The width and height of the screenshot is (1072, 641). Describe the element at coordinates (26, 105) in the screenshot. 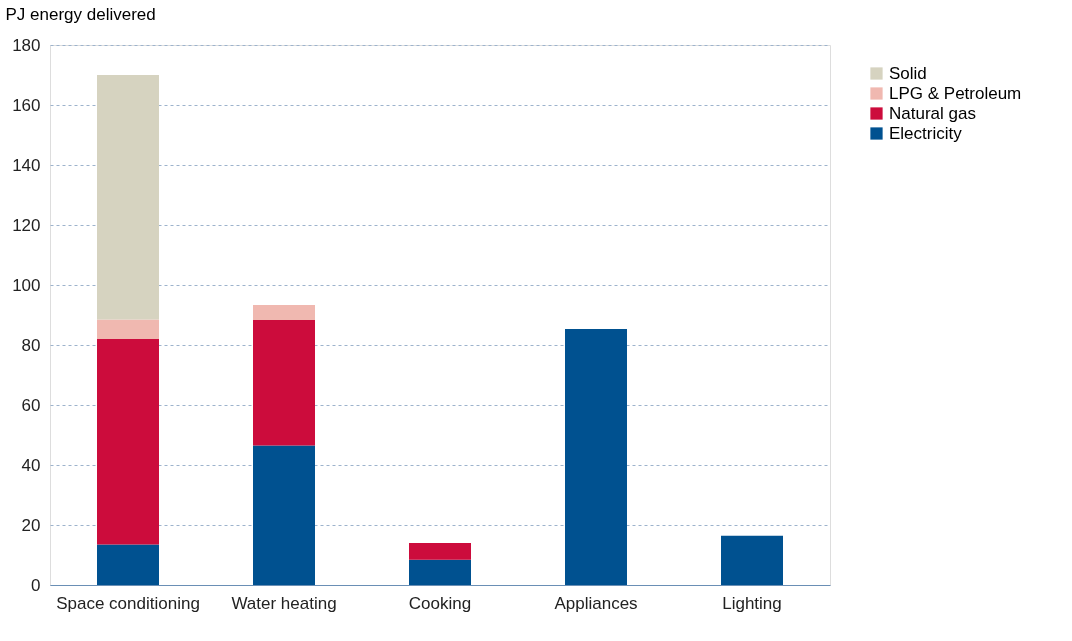

I see `y-tick-label: 160` at that location.